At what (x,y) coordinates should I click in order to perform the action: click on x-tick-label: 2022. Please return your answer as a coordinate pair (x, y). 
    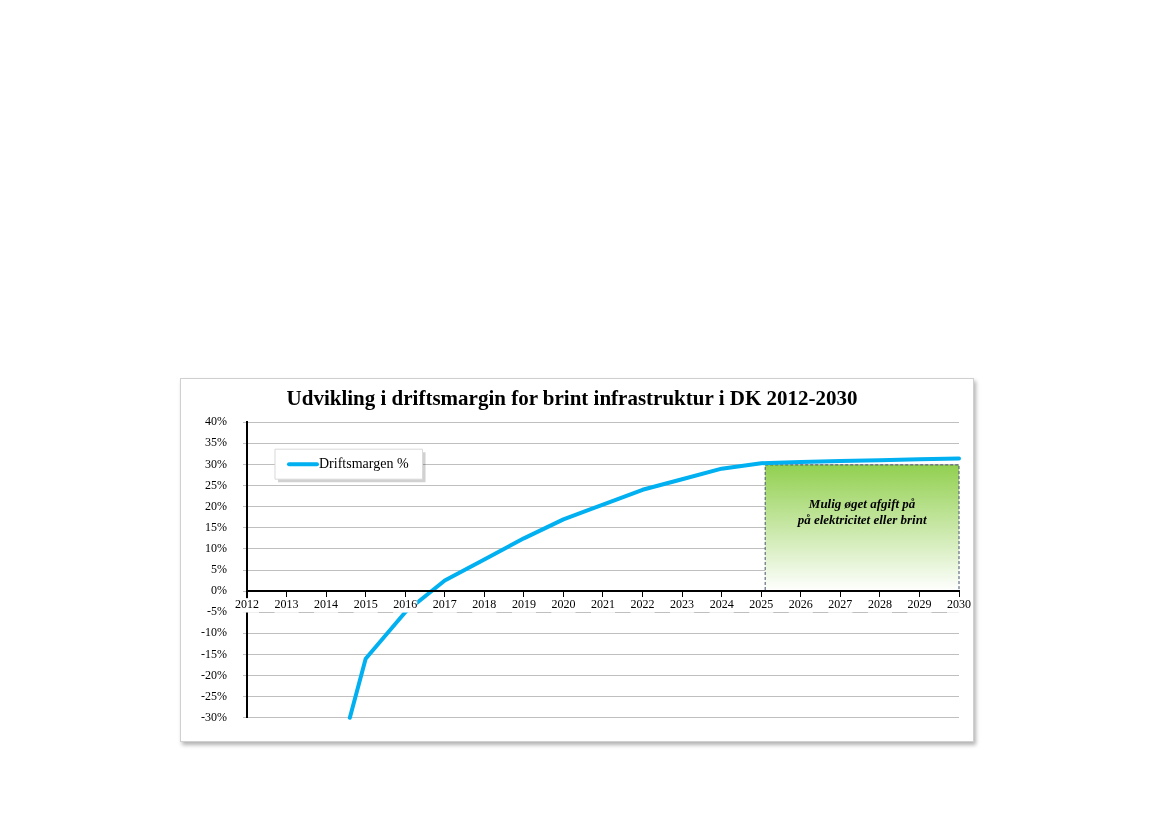
    Looking at the image, I should click on (642, 604).